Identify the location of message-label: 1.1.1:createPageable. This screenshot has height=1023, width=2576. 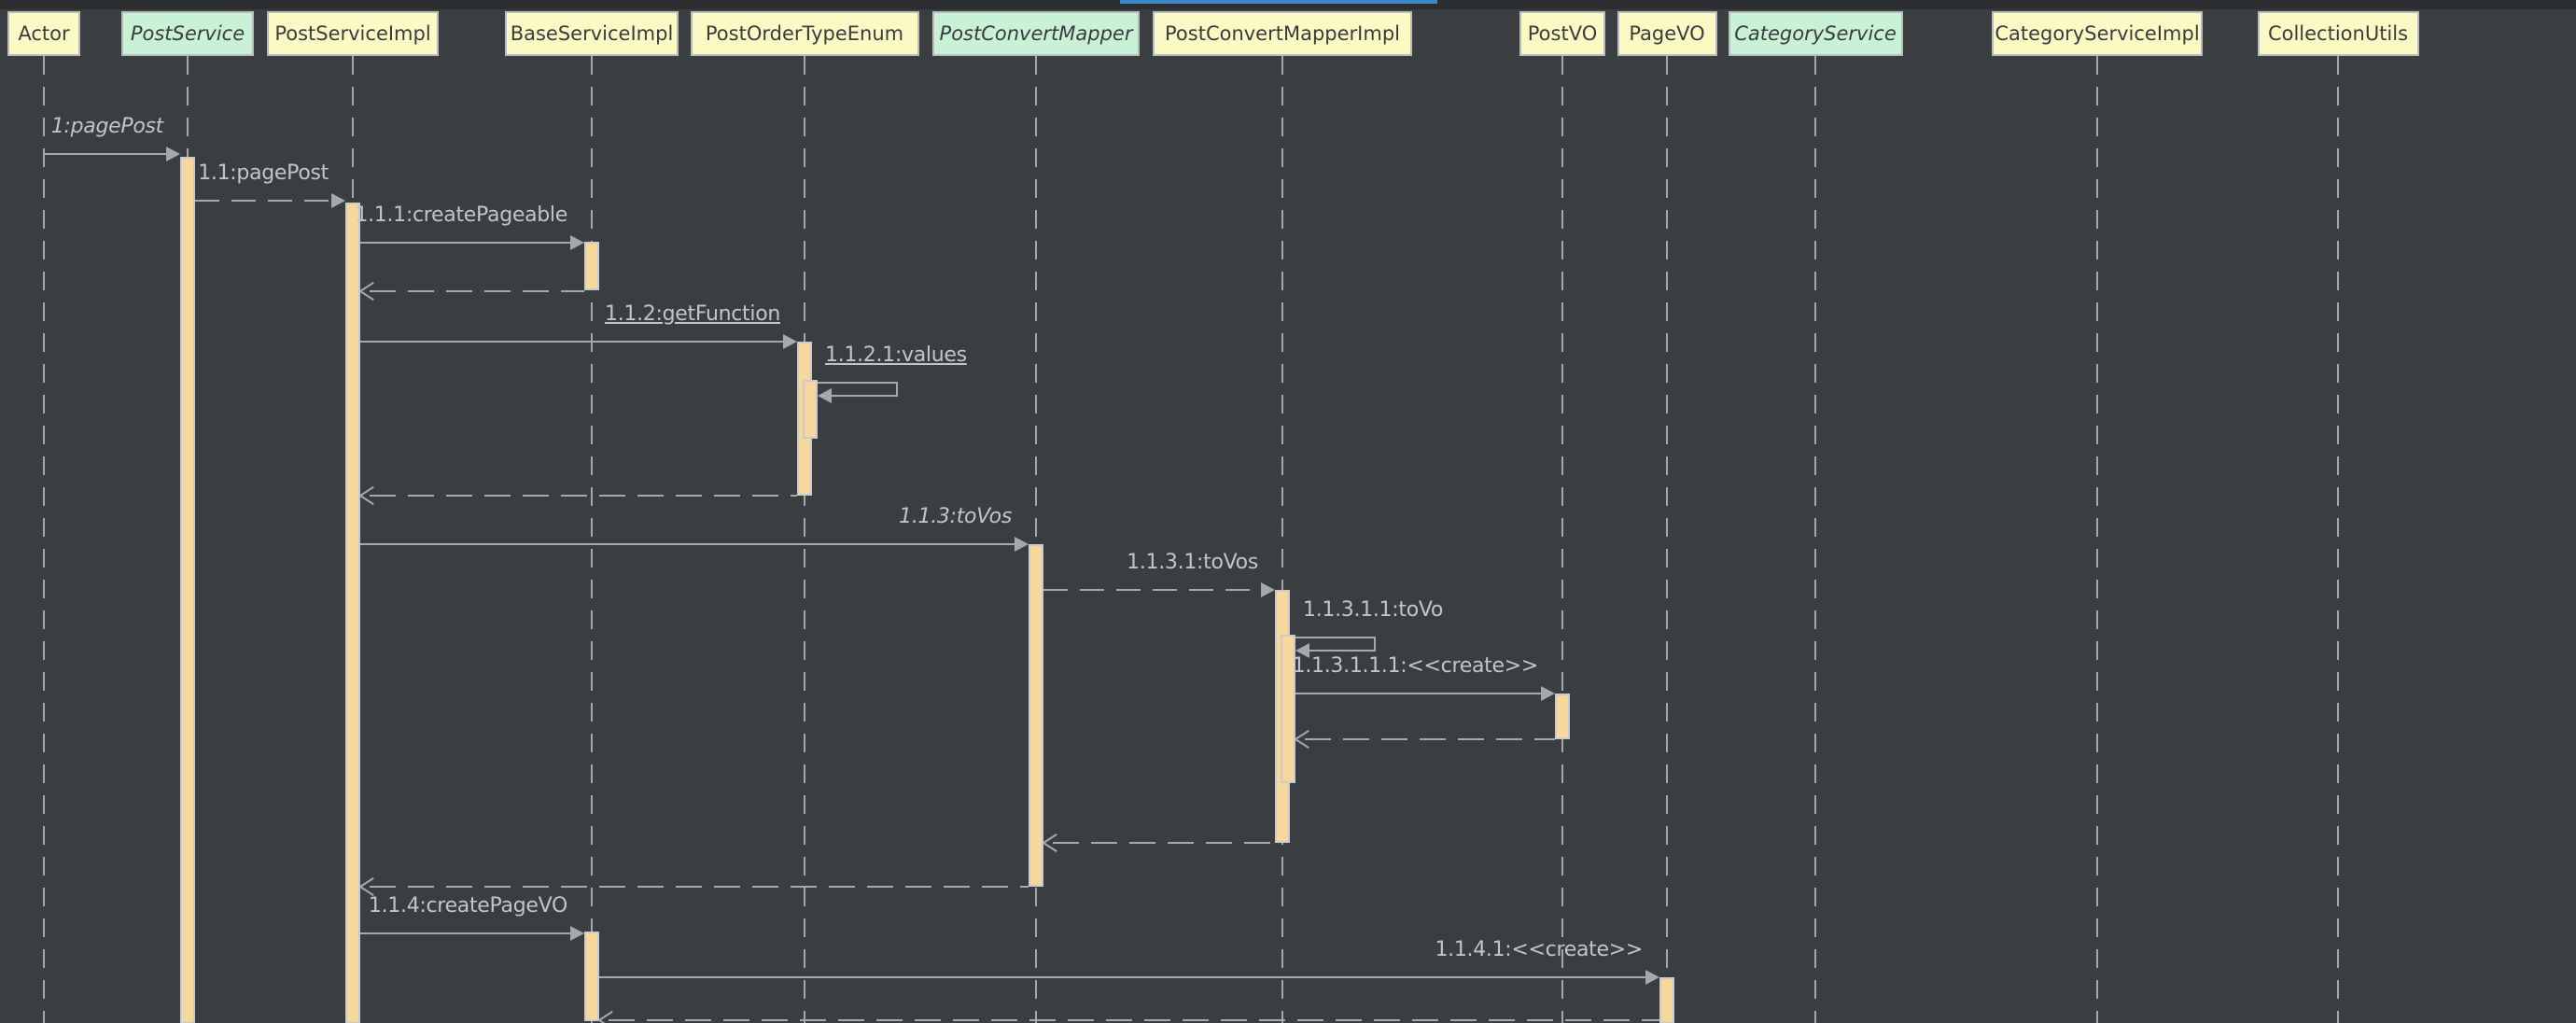
(461, 215).